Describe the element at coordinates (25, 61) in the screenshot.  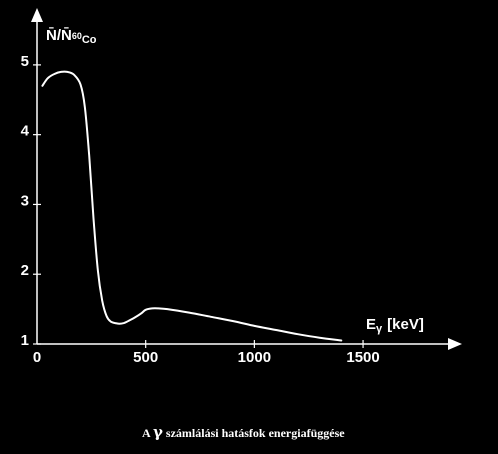
I see `y-tick-label: 5` at that location.